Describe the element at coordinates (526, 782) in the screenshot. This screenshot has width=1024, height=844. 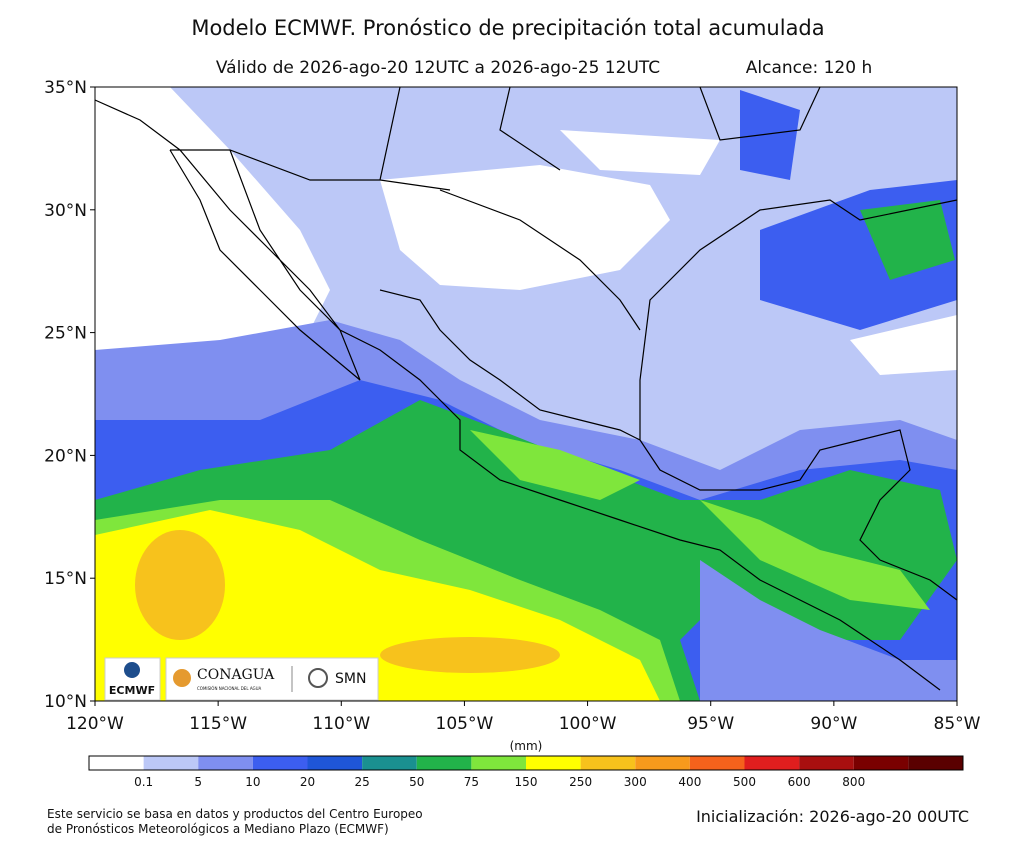
I see `colorbar-label: 150` at that location.